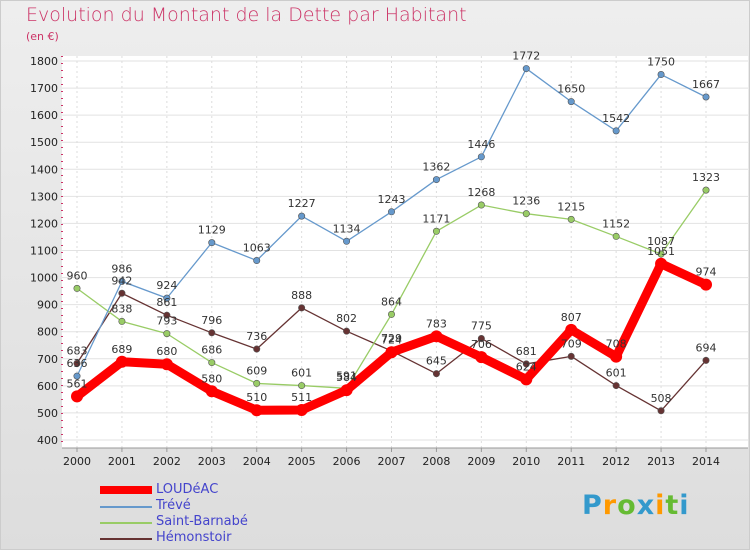 This screenshot has height=550, width=750. I want to click on data-label: 802, so click(346, 318).